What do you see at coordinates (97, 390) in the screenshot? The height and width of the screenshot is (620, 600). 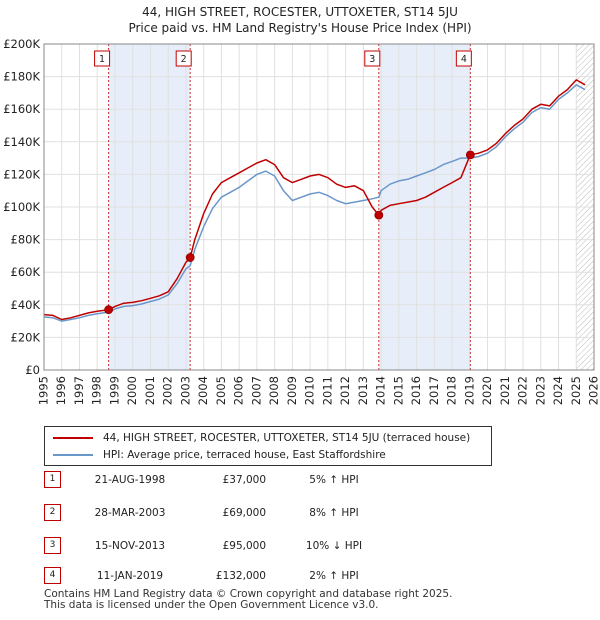 I see `x-tick-label: 1998` at bounding box center [97, 390].